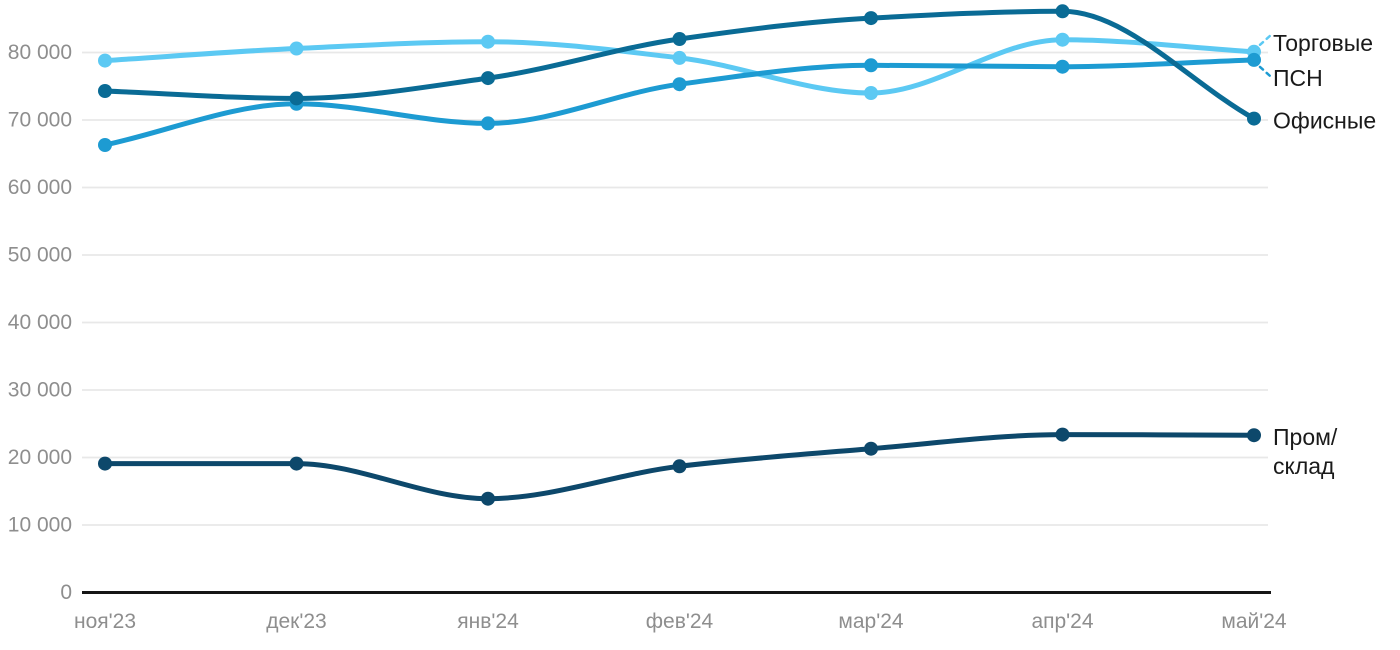 The height and width of the screenshot is (650, 1400). What do you see at coordinates (40, 390) in the screenshot?
I see `y-tick-label: 30 000` at bounding box center [40, 390].